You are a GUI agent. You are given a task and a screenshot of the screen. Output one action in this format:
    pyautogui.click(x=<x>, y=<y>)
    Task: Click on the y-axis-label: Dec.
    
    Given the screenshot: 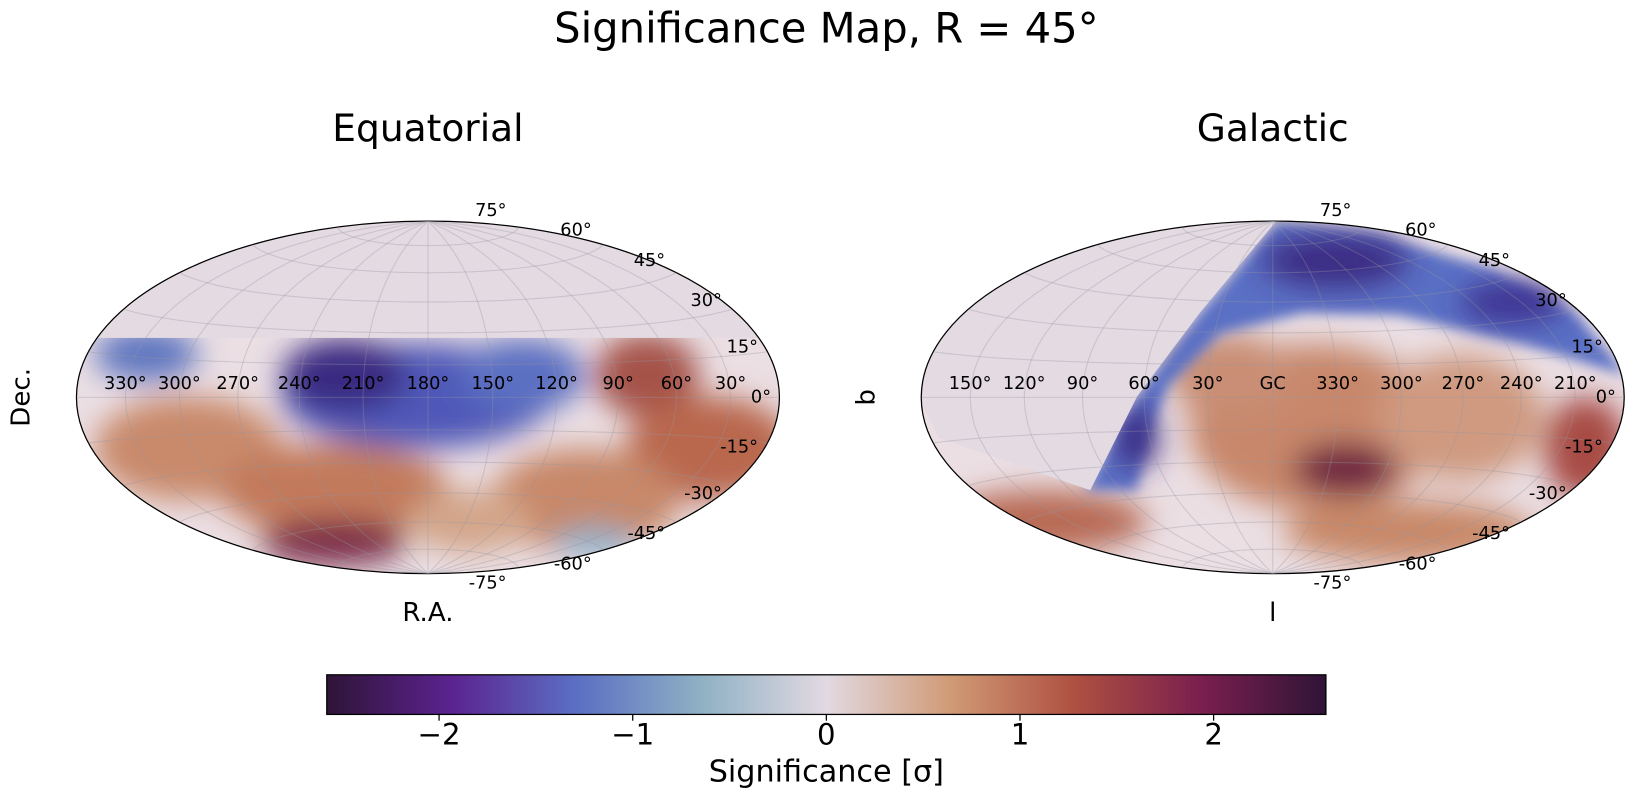 What is the action you would take?
    pyautogui.click(x=22, y=397)
    